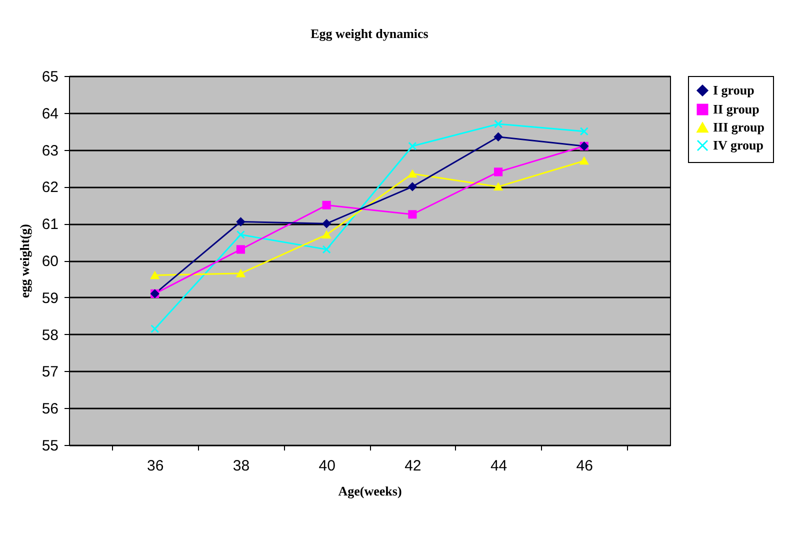 This screenshot has height=538, width=807. What do you see at coordinates (369, 33) in the screenshot?
I see `chart-title: Egg weight dynamics` at bounding box center [369, 33].